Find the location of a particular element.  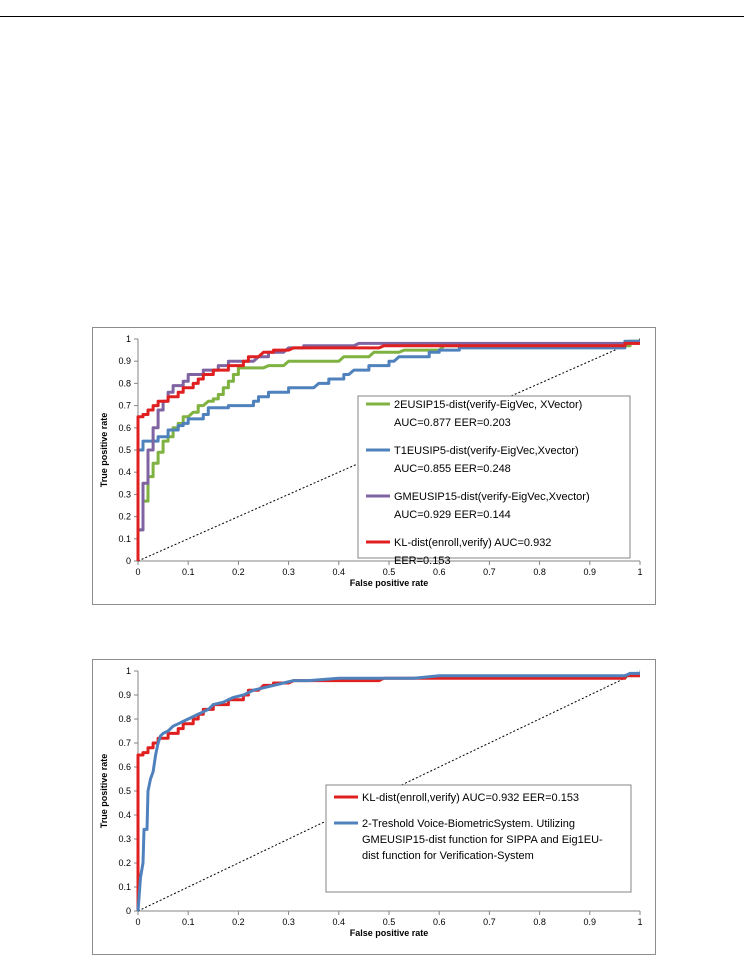

chart1-x-tick-label: 0.9 is located at coordinates (590, 572).